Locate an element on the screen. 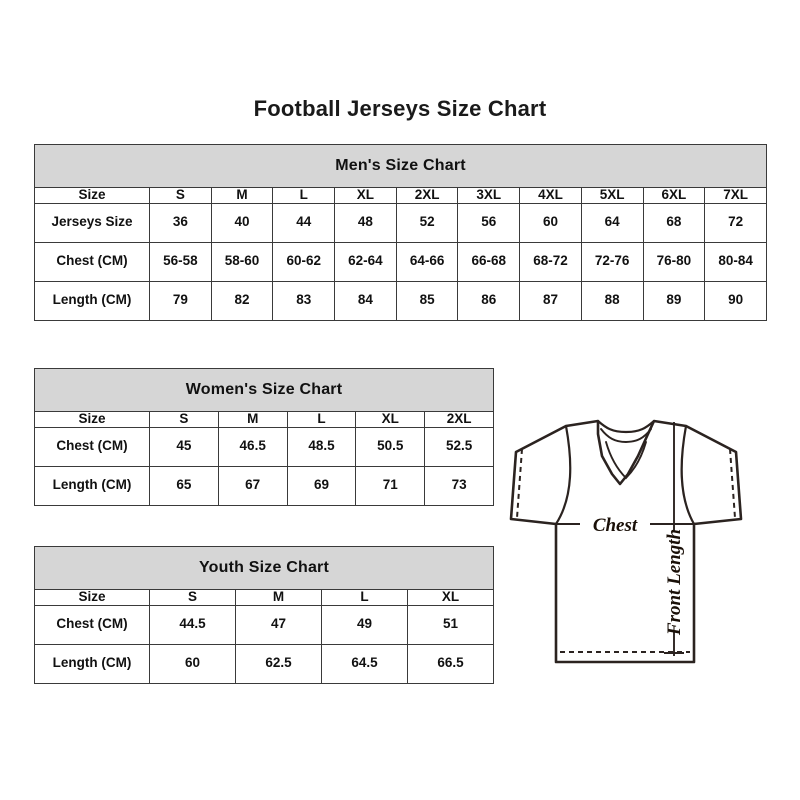 The height and width of the screenshot is (800, 800). chest-measure-label: Chest is located at coordinates (615, 525).